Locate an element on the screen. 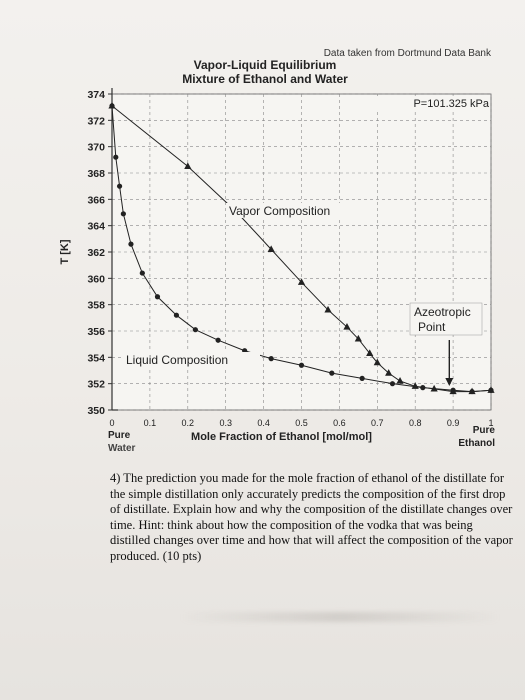  x-tick-label: 0.5 is located at coordinates (301, 423).